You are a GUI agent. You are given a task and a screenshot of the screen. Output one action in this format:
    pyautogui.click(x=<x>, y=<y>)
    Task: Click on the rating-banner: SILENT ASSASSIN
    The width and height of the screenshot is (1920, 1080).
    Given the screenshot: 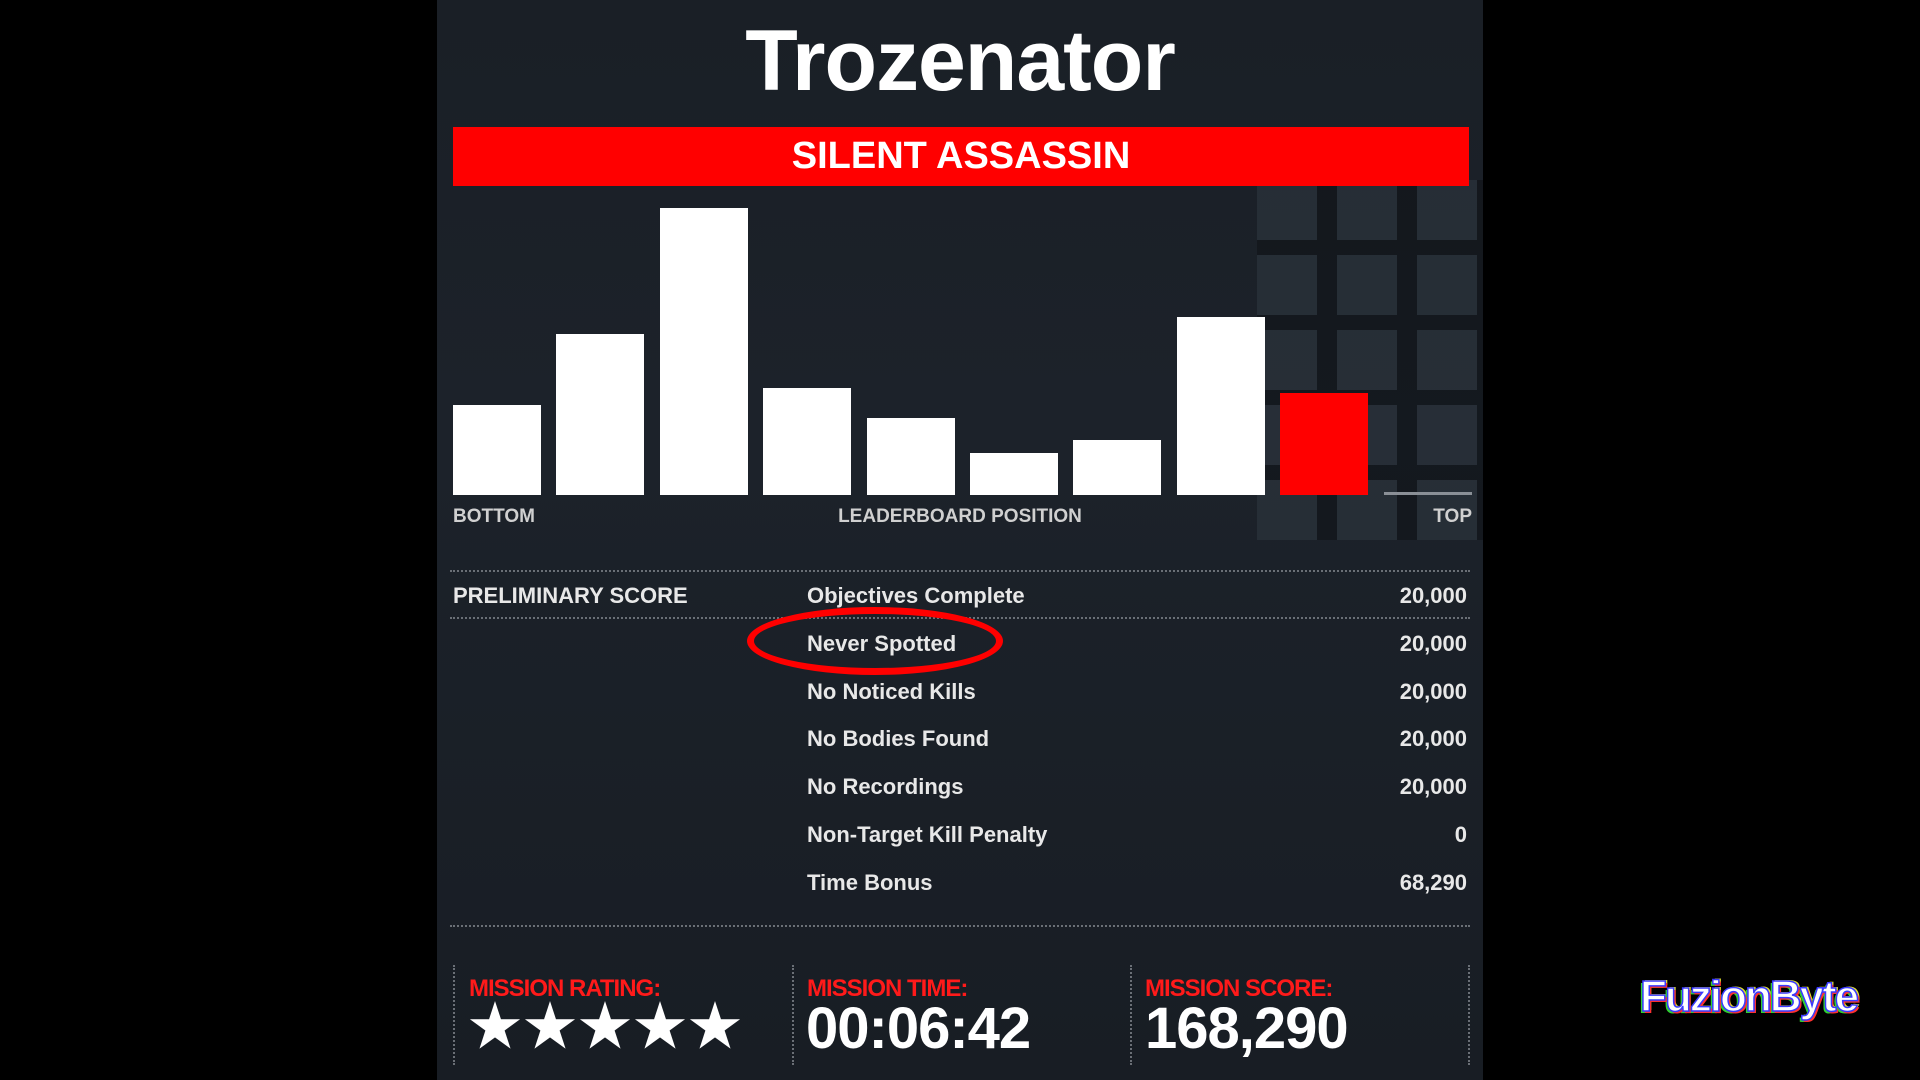 What is the action you would take?
    pyautogui.click(x=961, y=156)
    